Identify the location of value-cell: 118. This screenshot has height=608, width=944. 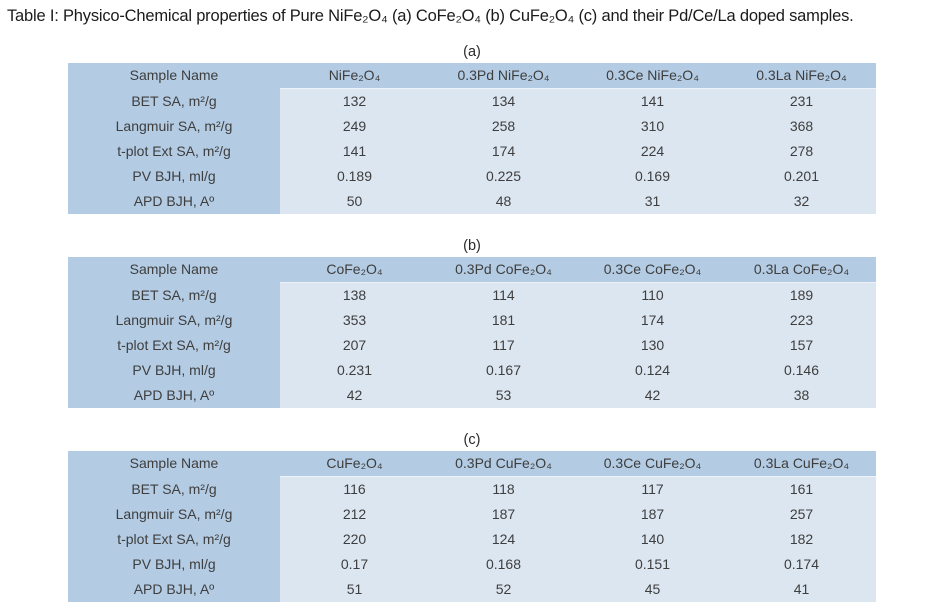
(503, 489).